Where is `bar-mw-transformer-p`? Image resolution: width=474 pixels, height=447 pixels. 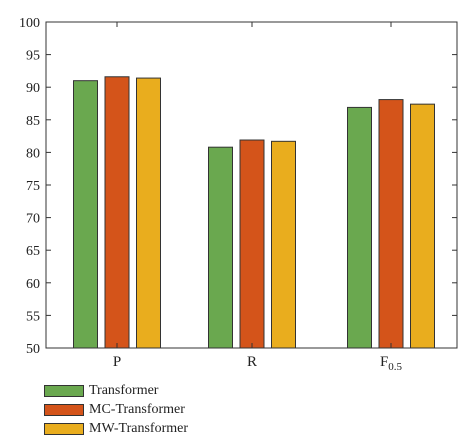 bar-mw-transformer-p is located at coordinates (148, 213).